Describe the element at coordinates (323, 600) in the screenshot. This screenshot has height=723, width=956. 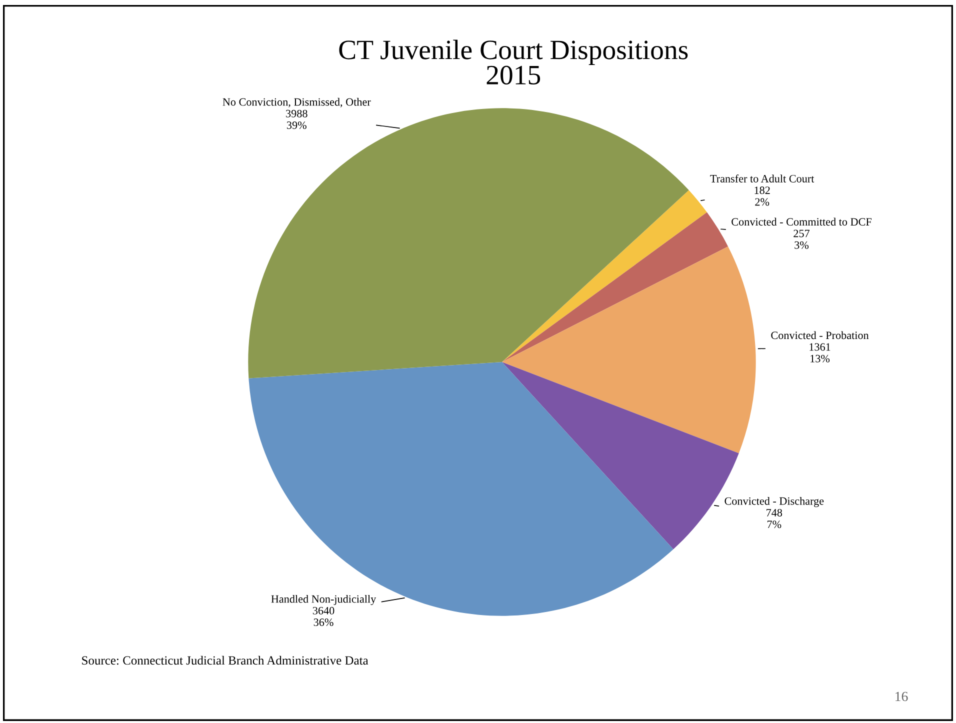
I see `slice-label: Handled Non-judicially` at that location.